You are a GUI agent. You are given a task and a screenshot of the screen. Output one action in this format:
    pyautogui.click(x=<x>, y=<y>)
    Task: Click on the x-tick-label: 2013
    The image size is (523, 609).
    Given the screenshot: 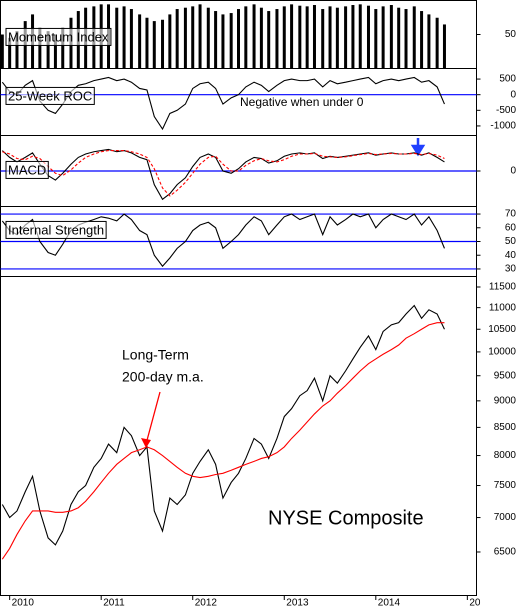 What is the action you would take?
    pyautogui.click(x=297, y=603)
    